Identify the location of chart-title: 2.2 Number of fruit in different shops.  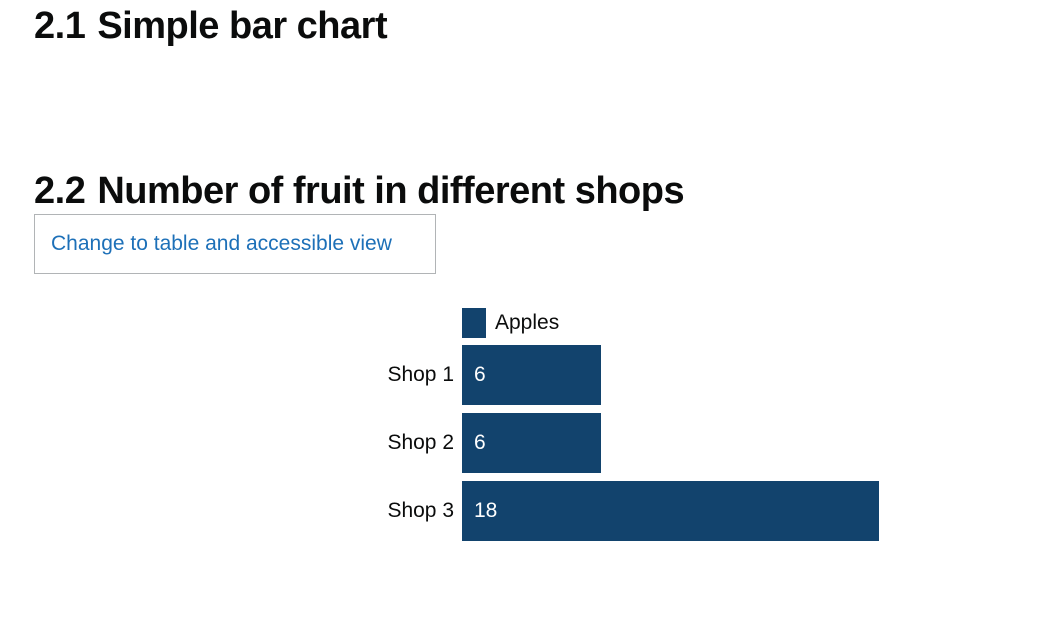
(359, 191).